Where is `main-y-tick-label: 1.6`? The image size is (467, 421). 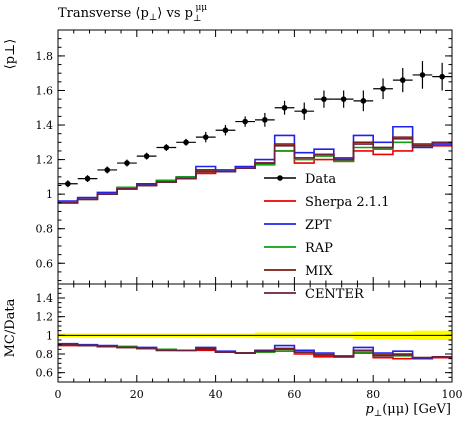 main-y-tick-label: 1.6 is located at coordinates (45, 90).